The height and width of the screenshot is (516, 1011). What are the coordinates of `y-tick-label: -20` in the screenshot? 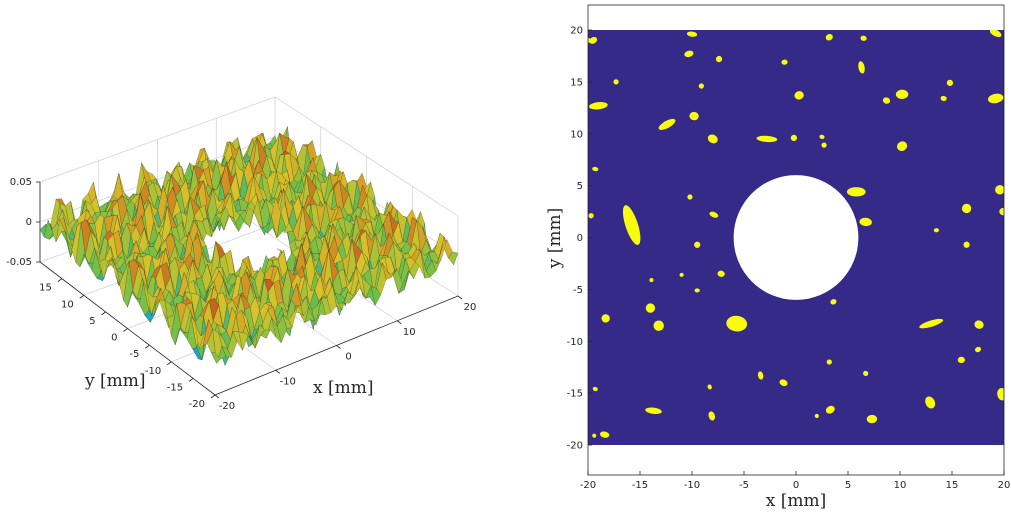 It's located at (575, 446).